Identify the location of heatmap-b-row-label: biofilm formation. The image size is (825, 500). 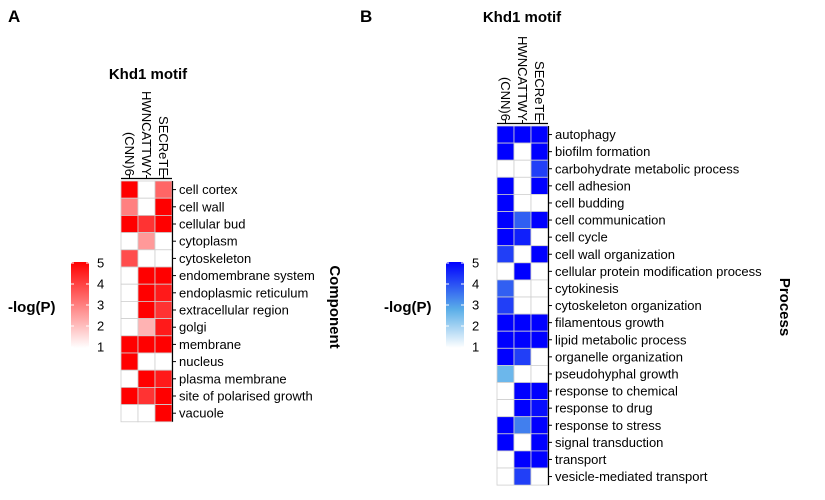
(602, 151).